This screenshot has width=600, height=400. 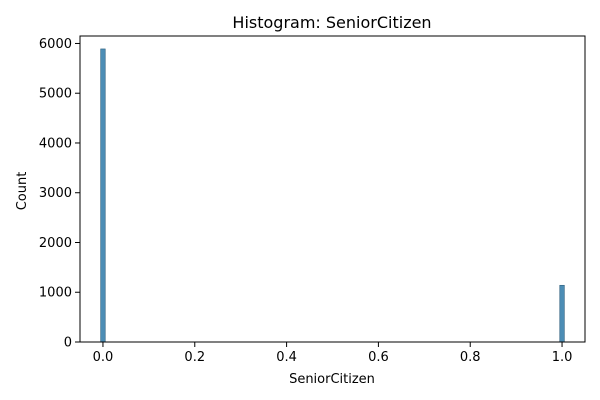 I want to click on y-tick-label-3: 3000, so click(x=55, y=193).